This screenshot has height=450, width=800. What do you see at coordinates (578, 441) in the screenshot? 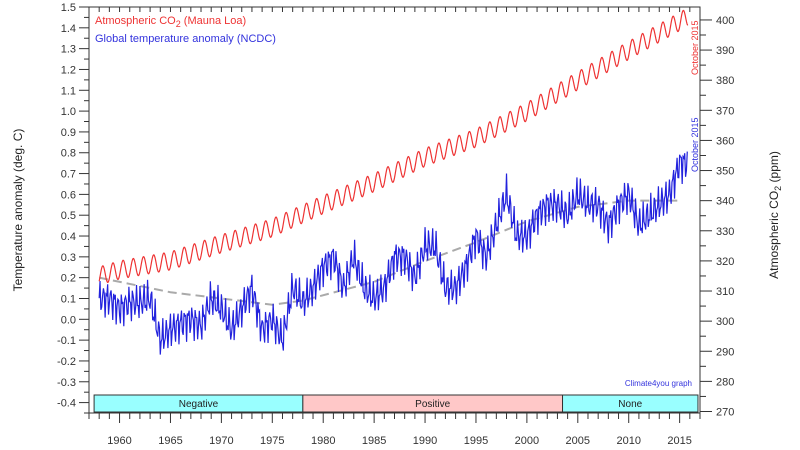
I see `x-tick-label: 2005` at bounding box center [578, 441].